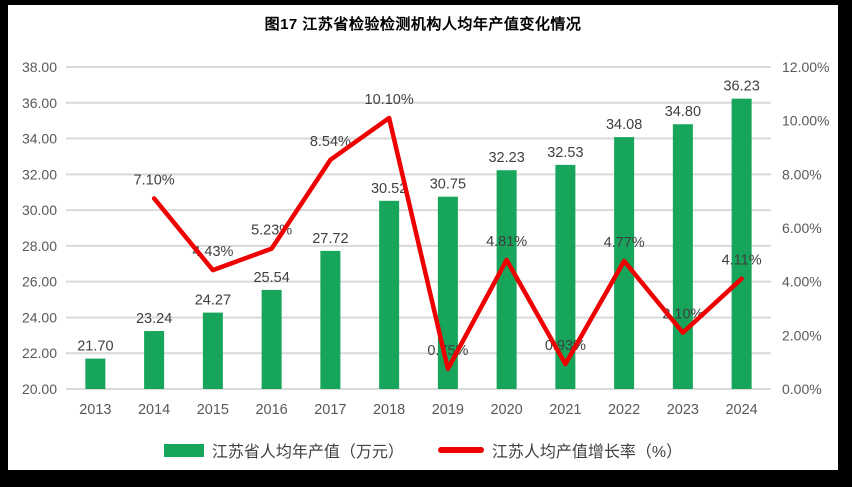 The width and height of the screenshot is (852, 487). What do you see at coordinates (271, 339) in the screenshot?
I see `bar-2016` at bounding box center [271, 339].